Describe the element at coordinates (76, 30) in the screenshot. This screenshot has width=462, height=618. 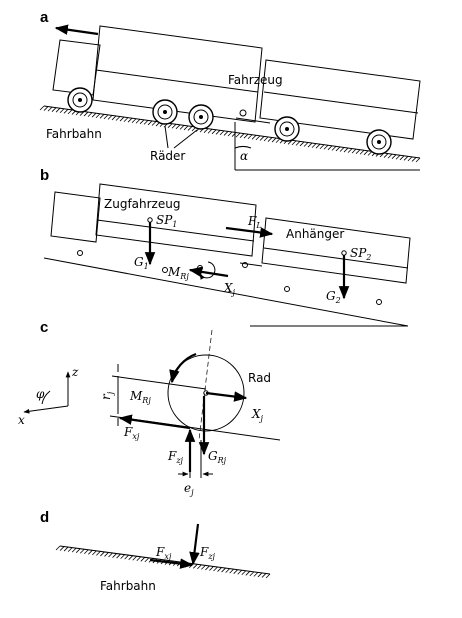
I see `travel-direction-arrow` at that location.